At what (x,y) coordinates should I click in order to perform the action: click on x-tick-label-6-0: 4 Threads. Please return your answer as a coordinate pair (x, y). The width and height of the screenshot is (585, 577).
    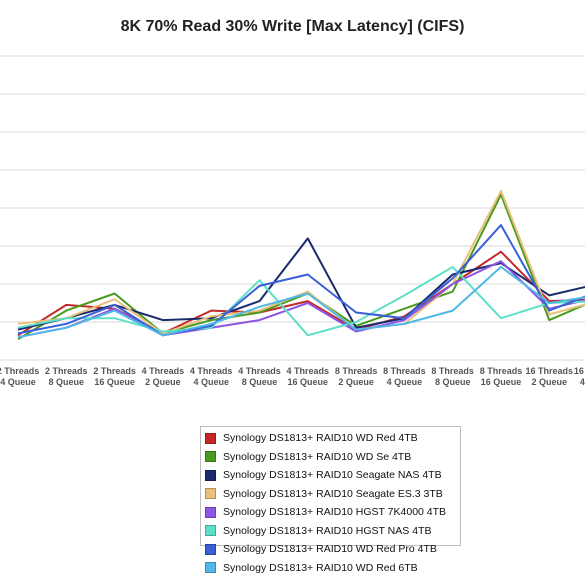
    Looking at the image, I should click on (308, 371).